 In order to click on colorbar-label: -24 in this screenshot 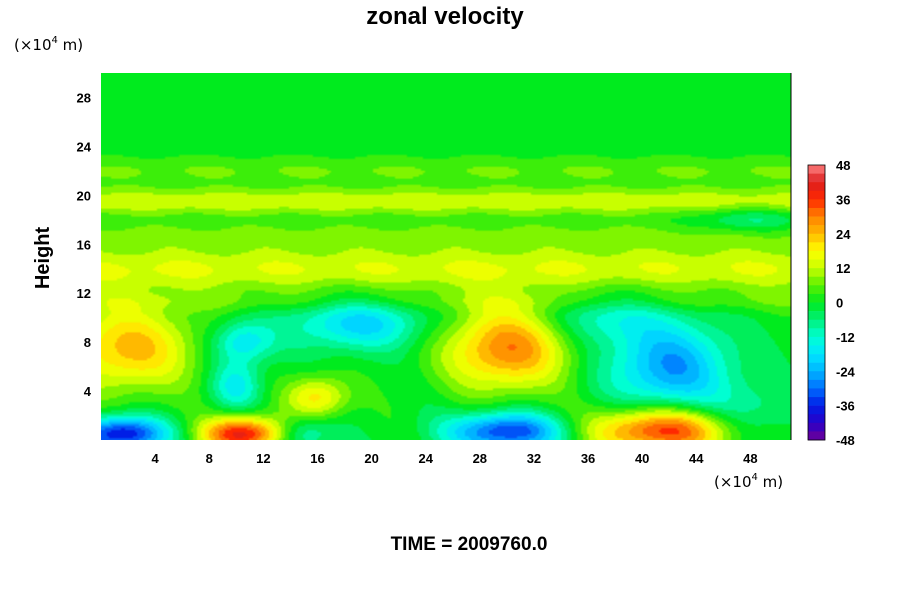, I will do `click(846, 371)`.